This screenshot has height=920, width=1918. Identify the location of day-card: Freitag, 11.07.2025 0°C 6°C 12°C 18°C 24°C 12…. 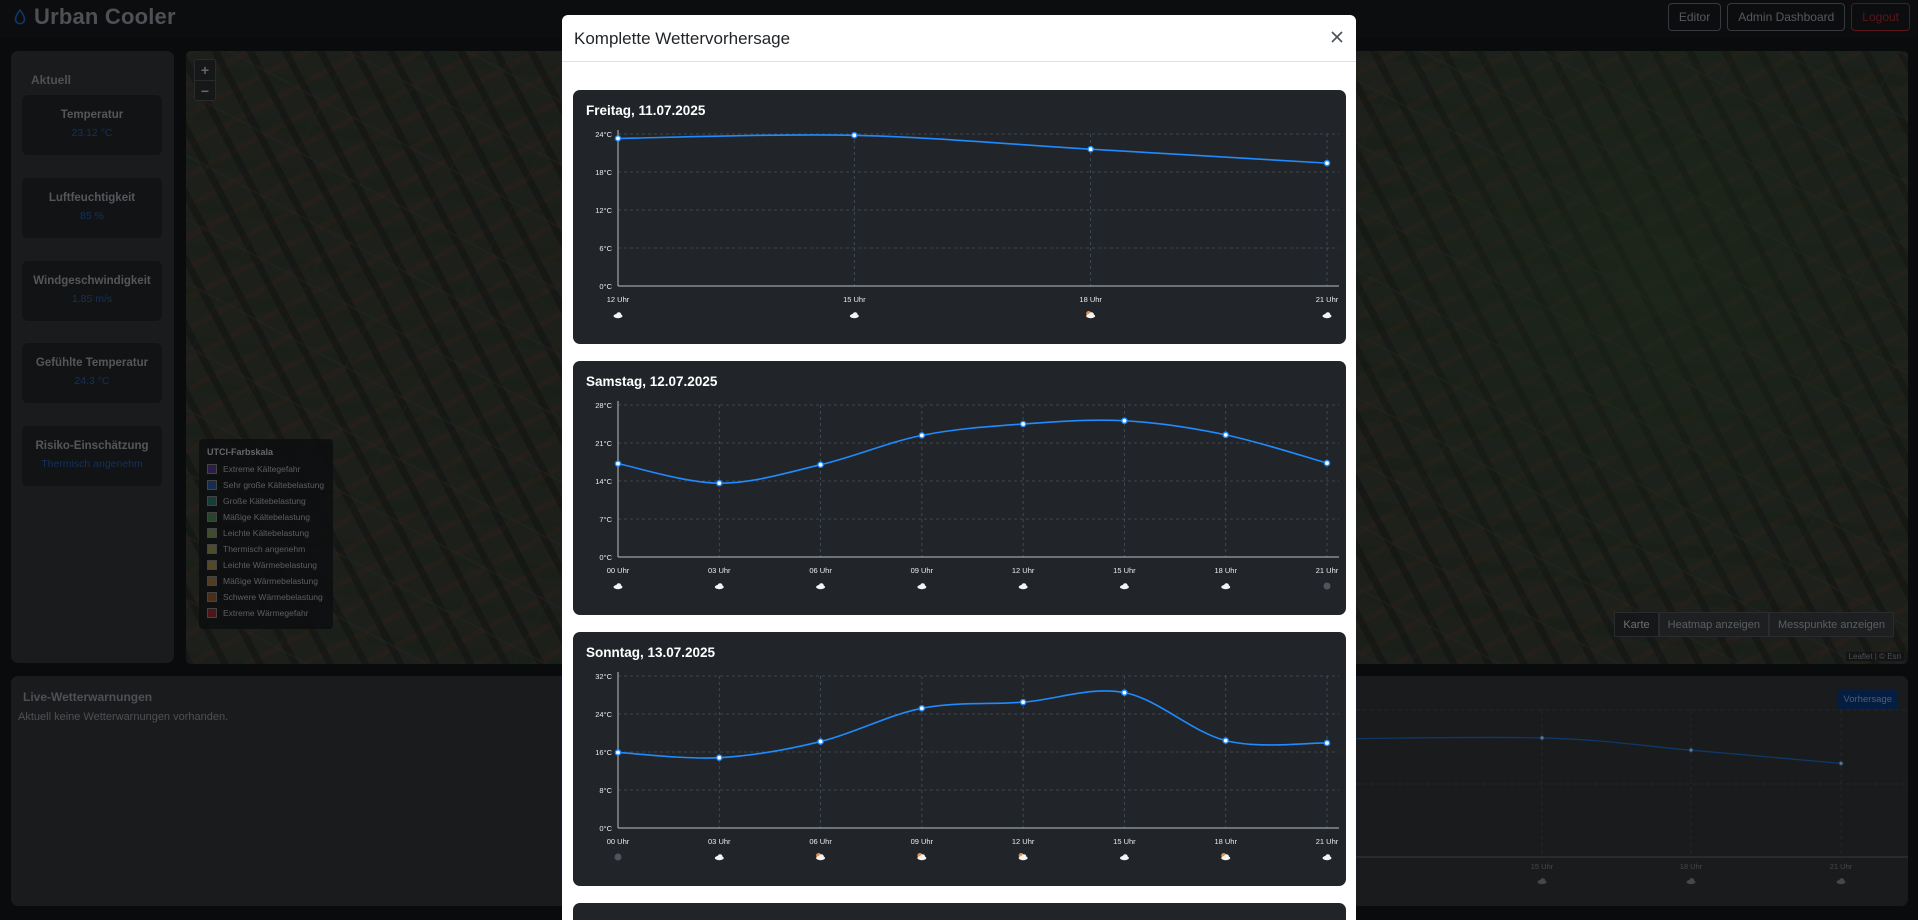
(959, 217).